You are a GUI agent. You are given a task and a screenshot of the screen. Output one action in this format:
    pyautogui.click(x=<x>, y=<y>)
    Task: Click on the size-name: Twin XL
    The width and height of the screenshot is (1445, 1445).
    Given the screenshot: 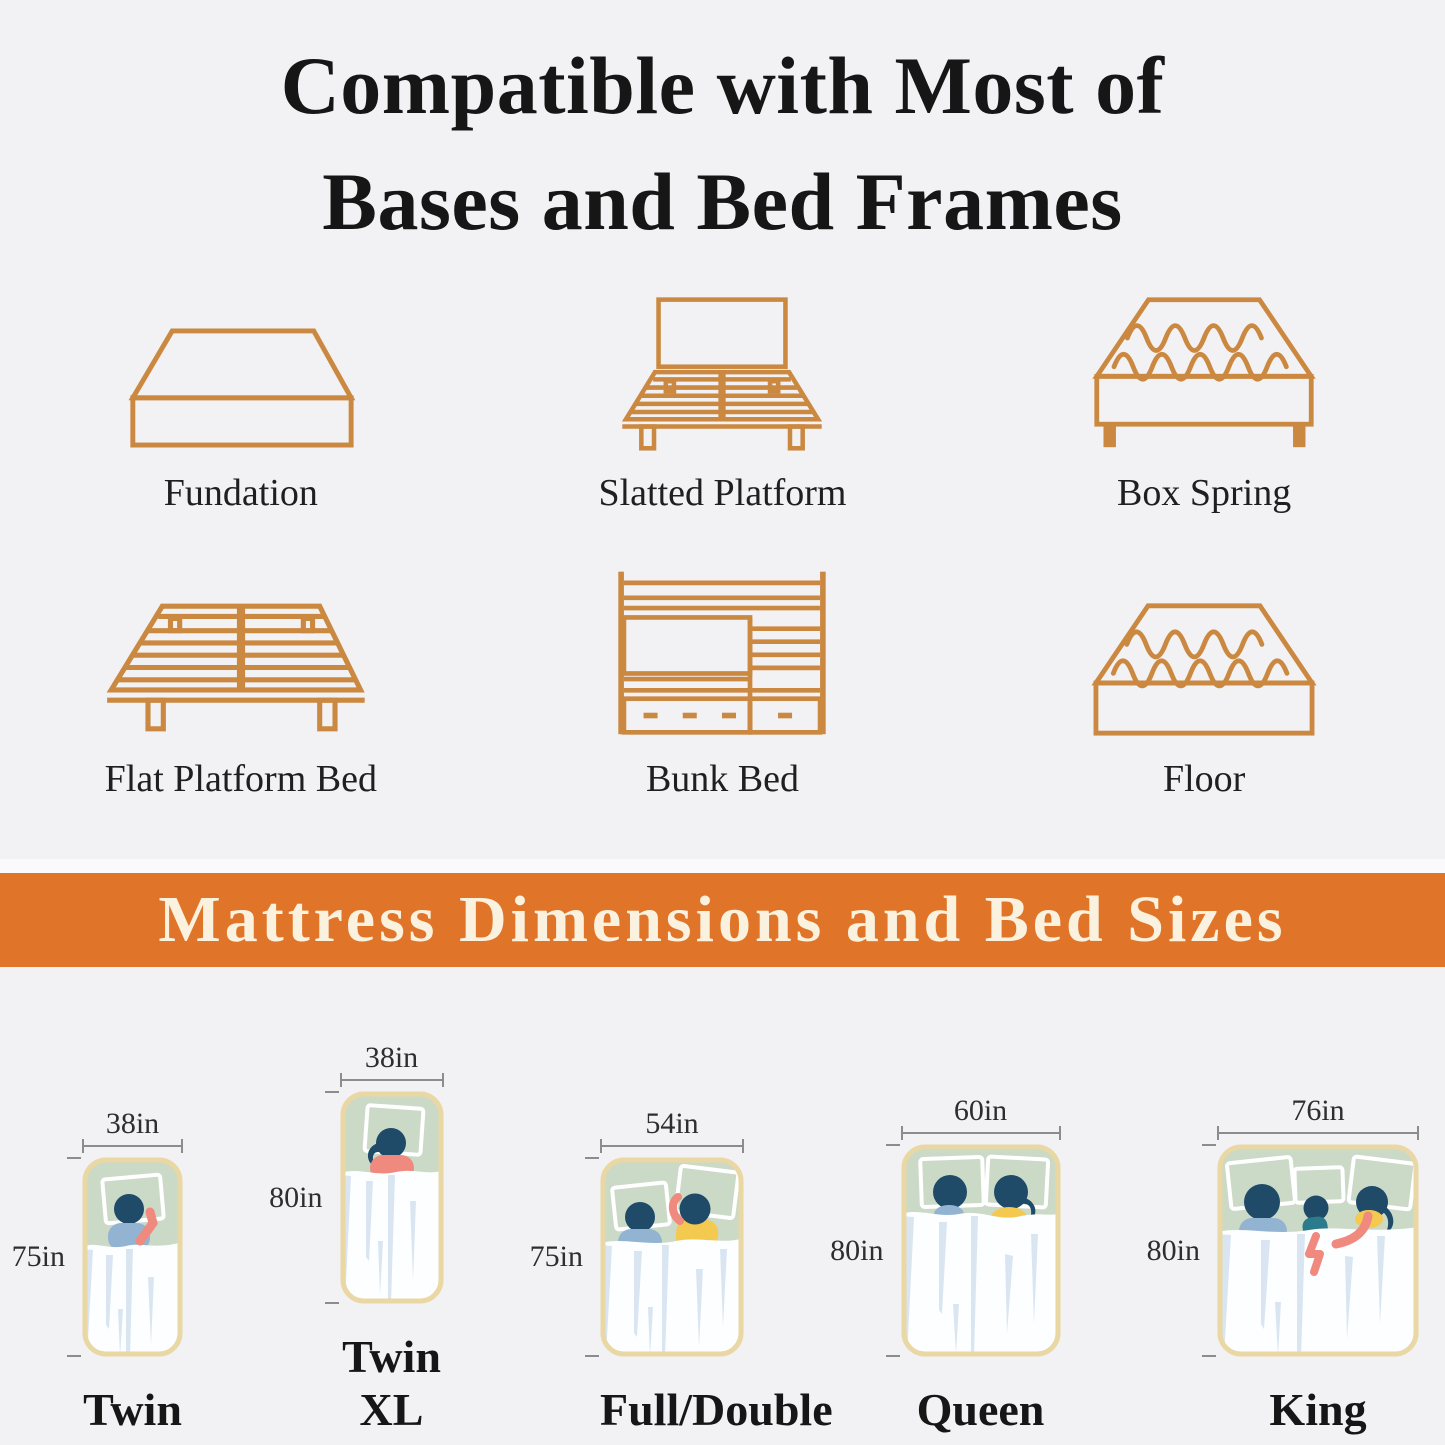 What is the action you would take?
    pyautogui.click(x=391, y=1383)
    